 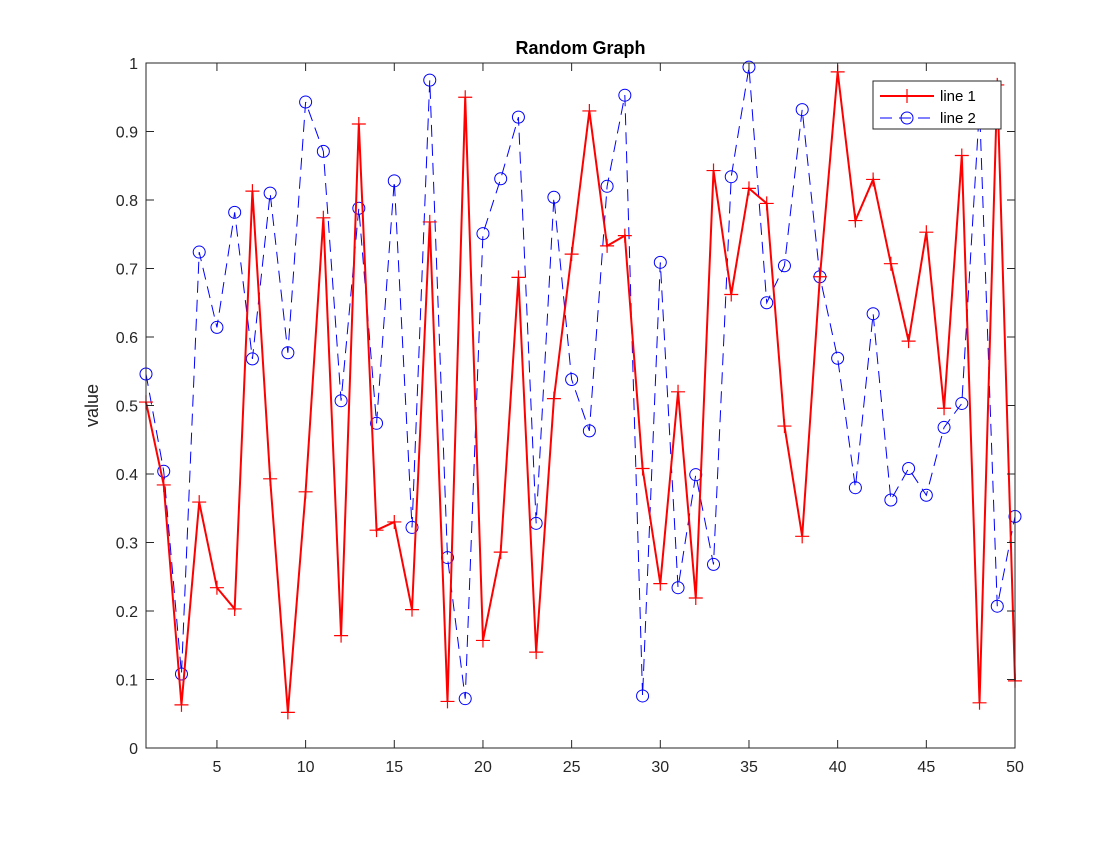 I want to click on x-tick-label: 5, so click(x=216, y=767).